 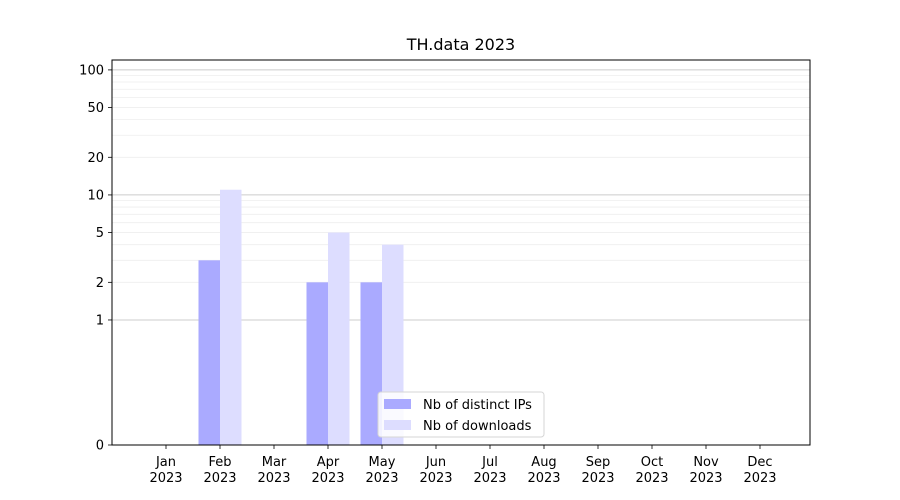 I want to click on x-tick-label: Nov 2023, so click(x=705, y=470).